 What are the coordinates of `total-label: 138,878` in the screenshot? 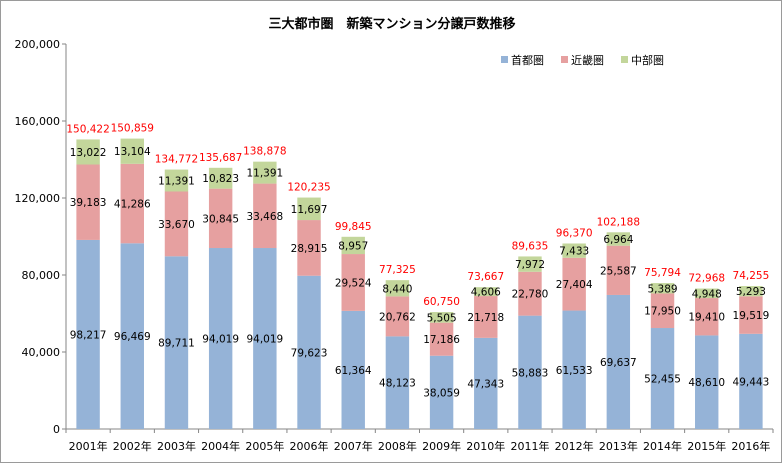 It's located at (264, 152).